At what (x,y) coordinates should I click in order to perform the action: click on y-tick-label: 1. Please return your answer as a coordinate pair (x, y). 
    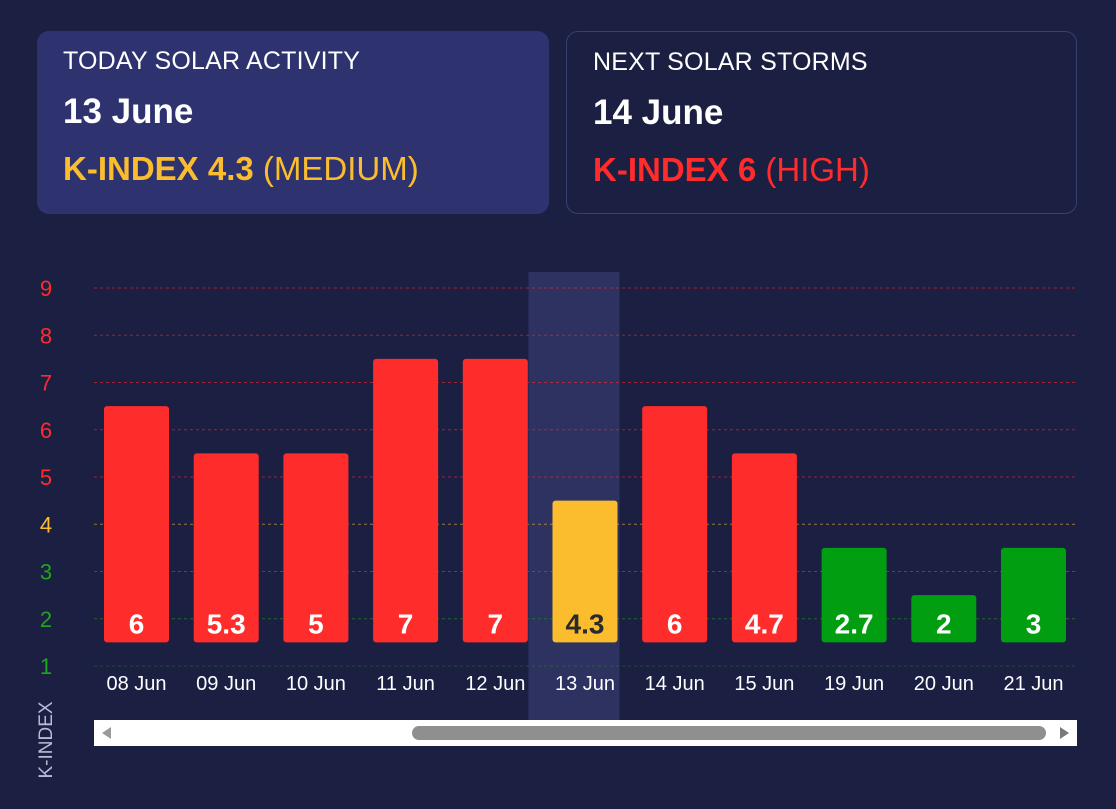
    Looking at the image, I should click on (46, 666).